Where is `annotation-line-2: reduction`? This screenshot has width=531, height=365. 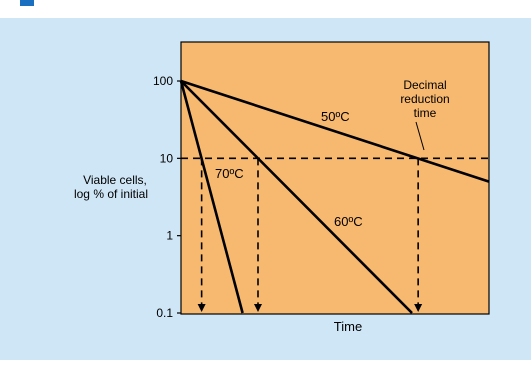 annotation-line-2: reduction is located at coordinates (424, 99).